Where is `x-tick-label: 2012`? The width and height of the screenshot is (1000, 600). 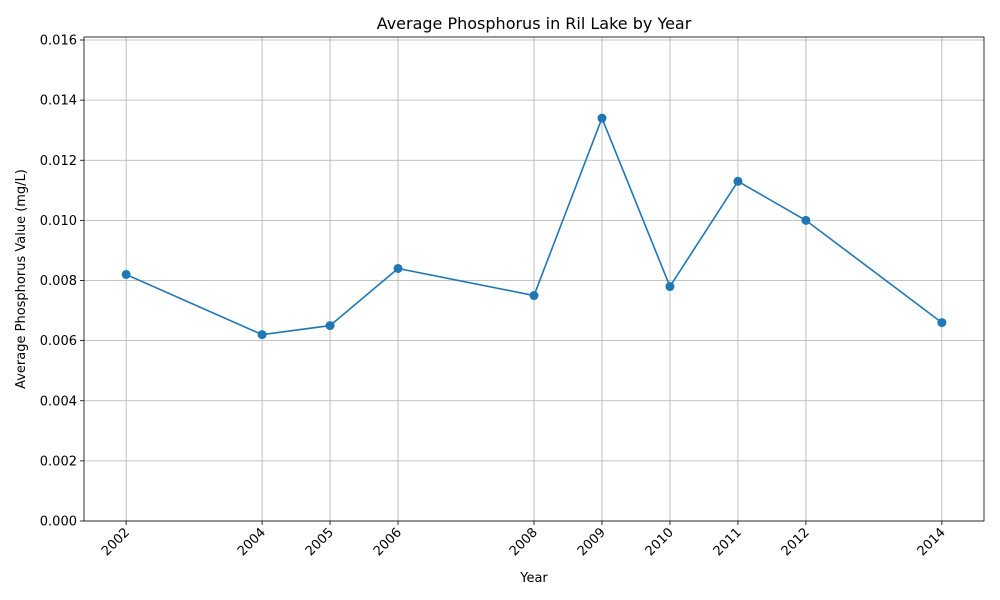 x-tick-label: 2012 is located at coordinates (796, 542).